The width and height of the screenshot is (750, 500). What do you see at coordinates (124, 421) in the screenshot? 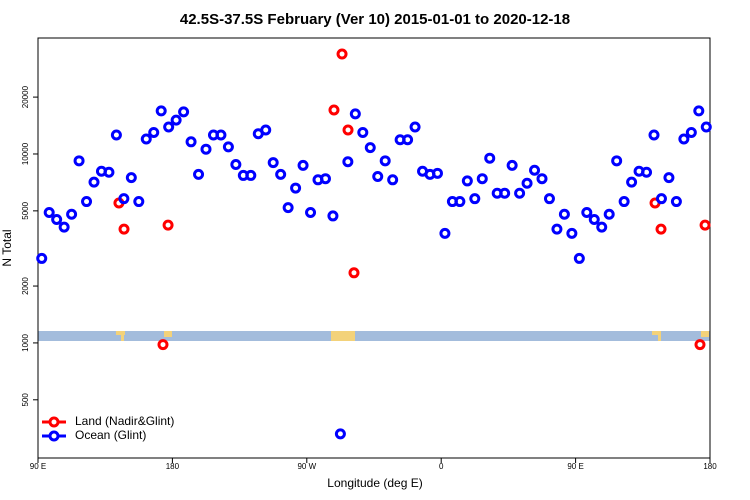
I see `legend-label: Land (Nadir&Glint)` at bounding box center [124, 421].